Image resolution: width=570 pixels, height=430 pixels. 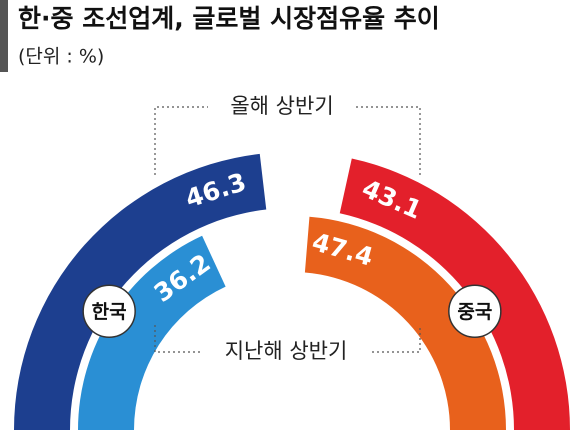 I want to click on legend-label: 지난해 상반기, so click(x=286, y=351).